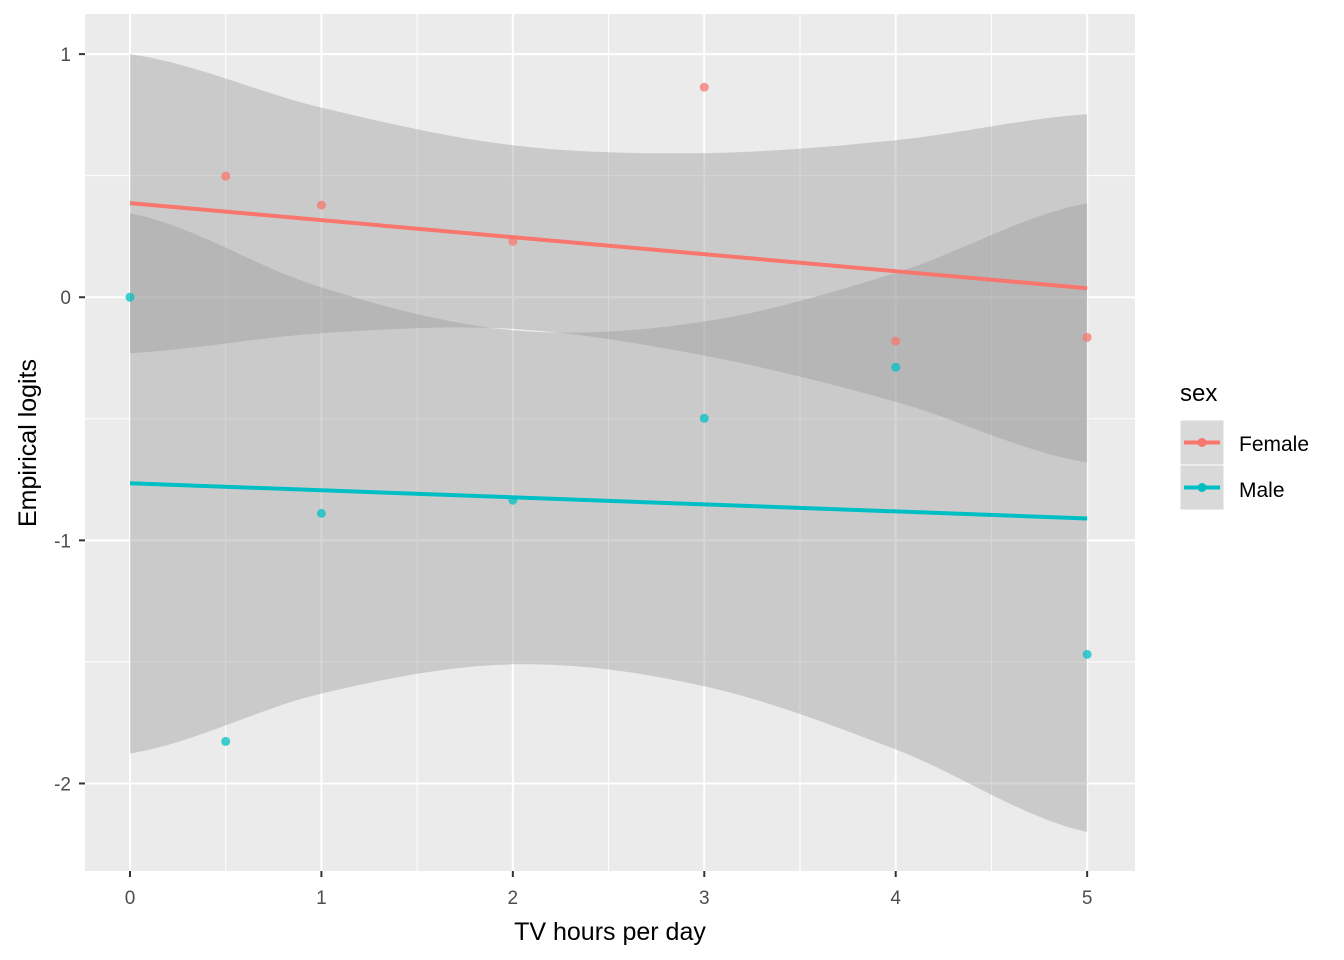 The image size is (1344, 960). What do you see at coordinates (704, 898) in the screenshot?
I see `x-tick-label: 3` at bounding box center [704, 898].